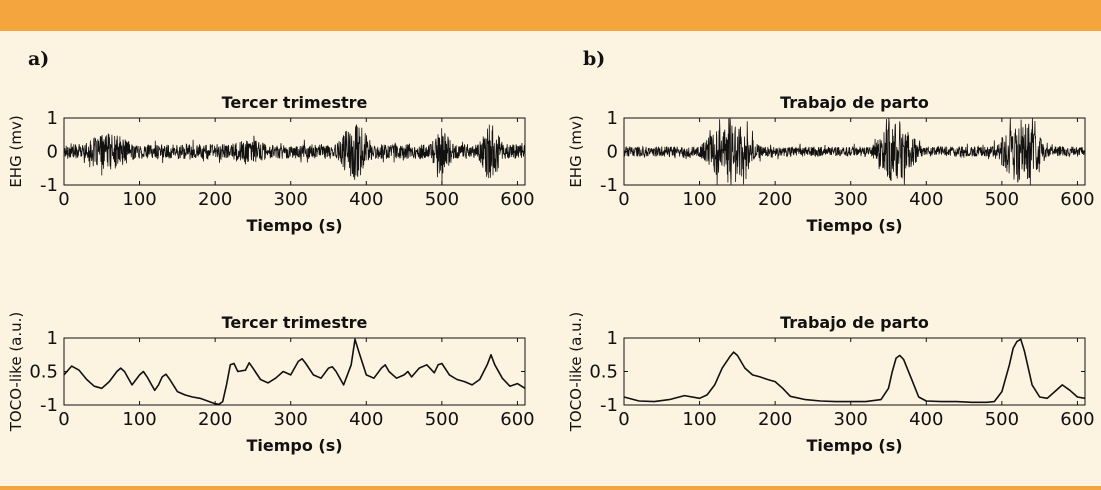 The height and width of the screenshot is (490, 1101). Describe the element at coordinates (1077, 419) in the screenshot. I see `toco-b-xtick-label: 600` at that location.